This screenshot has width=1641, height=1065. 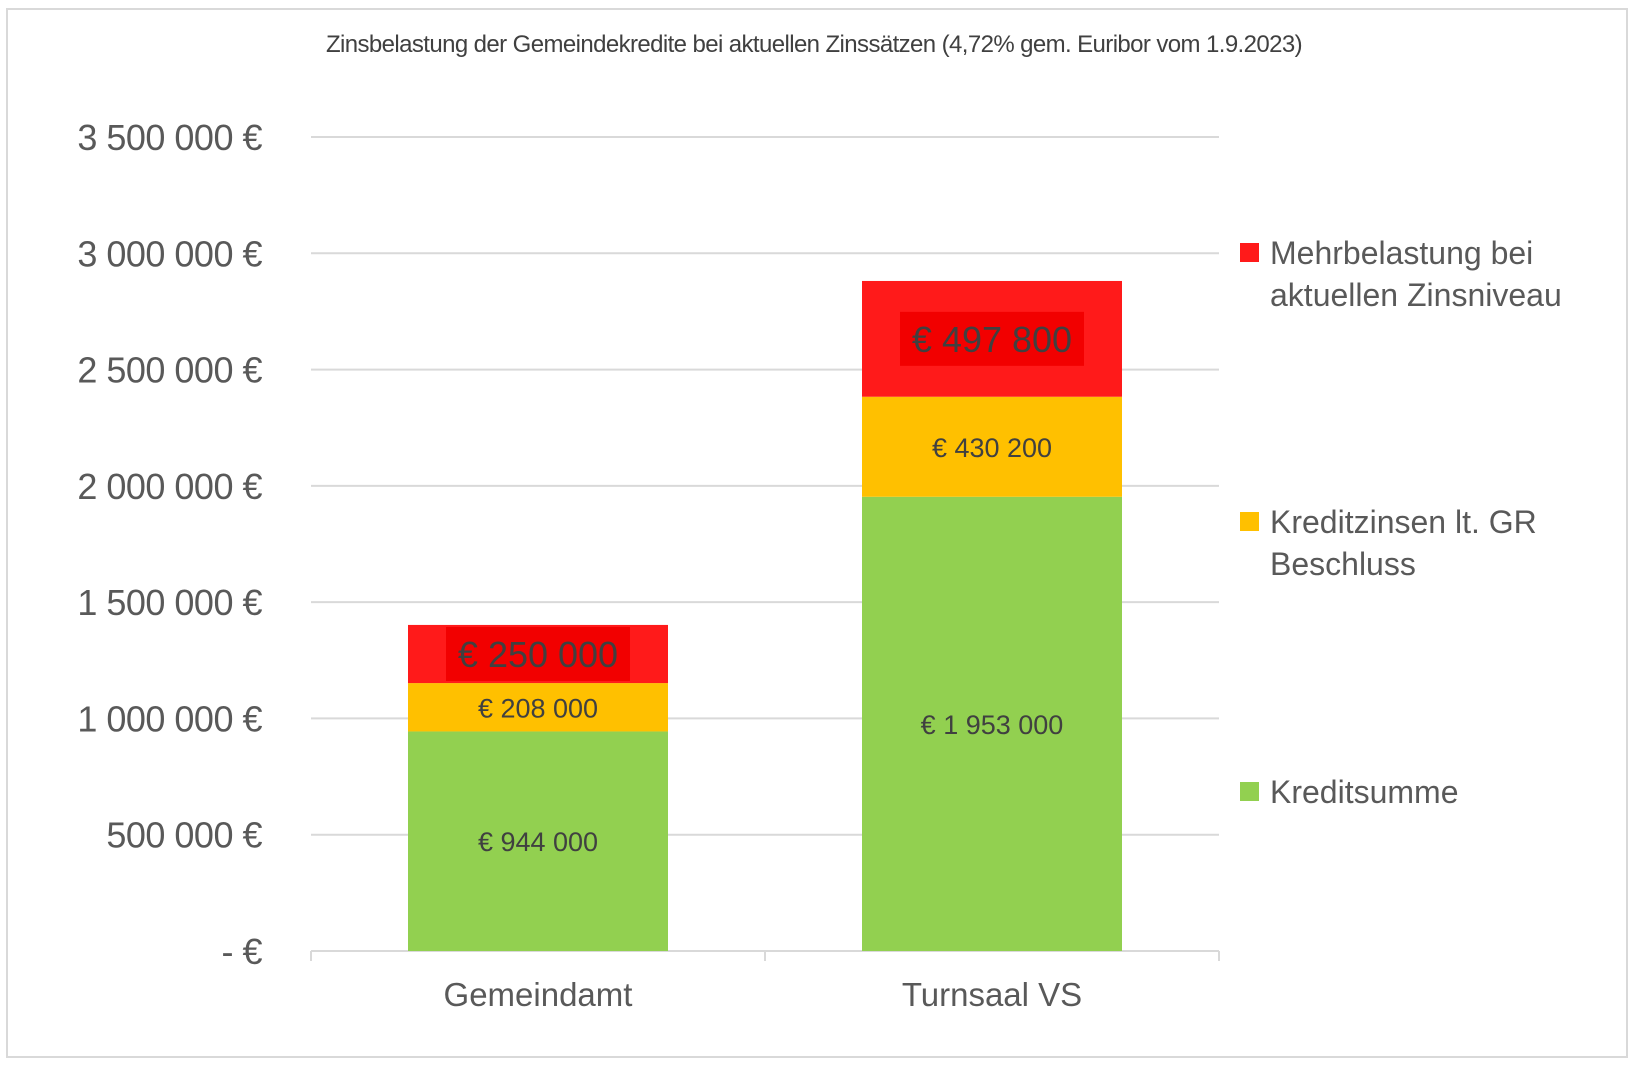 What do you see at coordinates (169, 486) in the screenshot?
I see `y-tick-label: 2 000 000 €` at bounding box center [169, 486].